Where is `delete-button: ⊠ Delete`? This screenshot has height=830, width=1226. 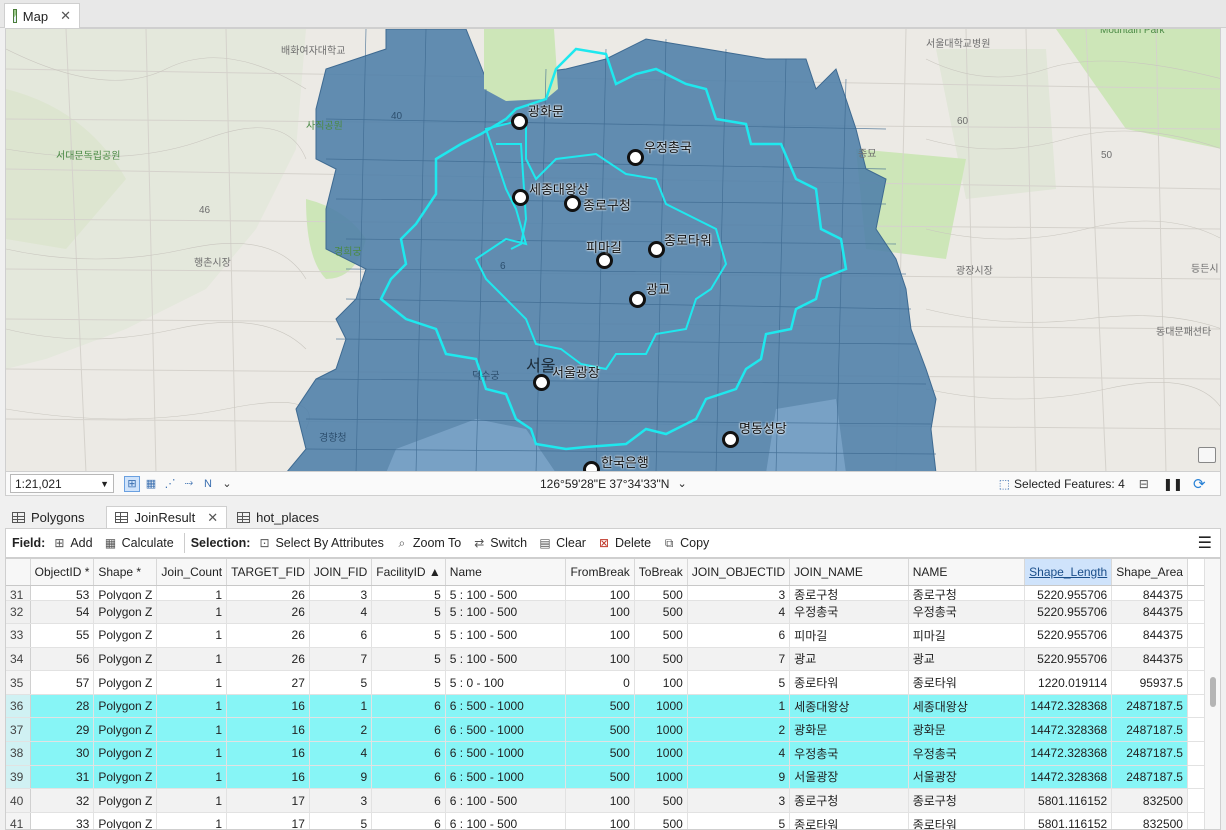 delete-button: ⊠ Delete is located at coordinates (623, 543).